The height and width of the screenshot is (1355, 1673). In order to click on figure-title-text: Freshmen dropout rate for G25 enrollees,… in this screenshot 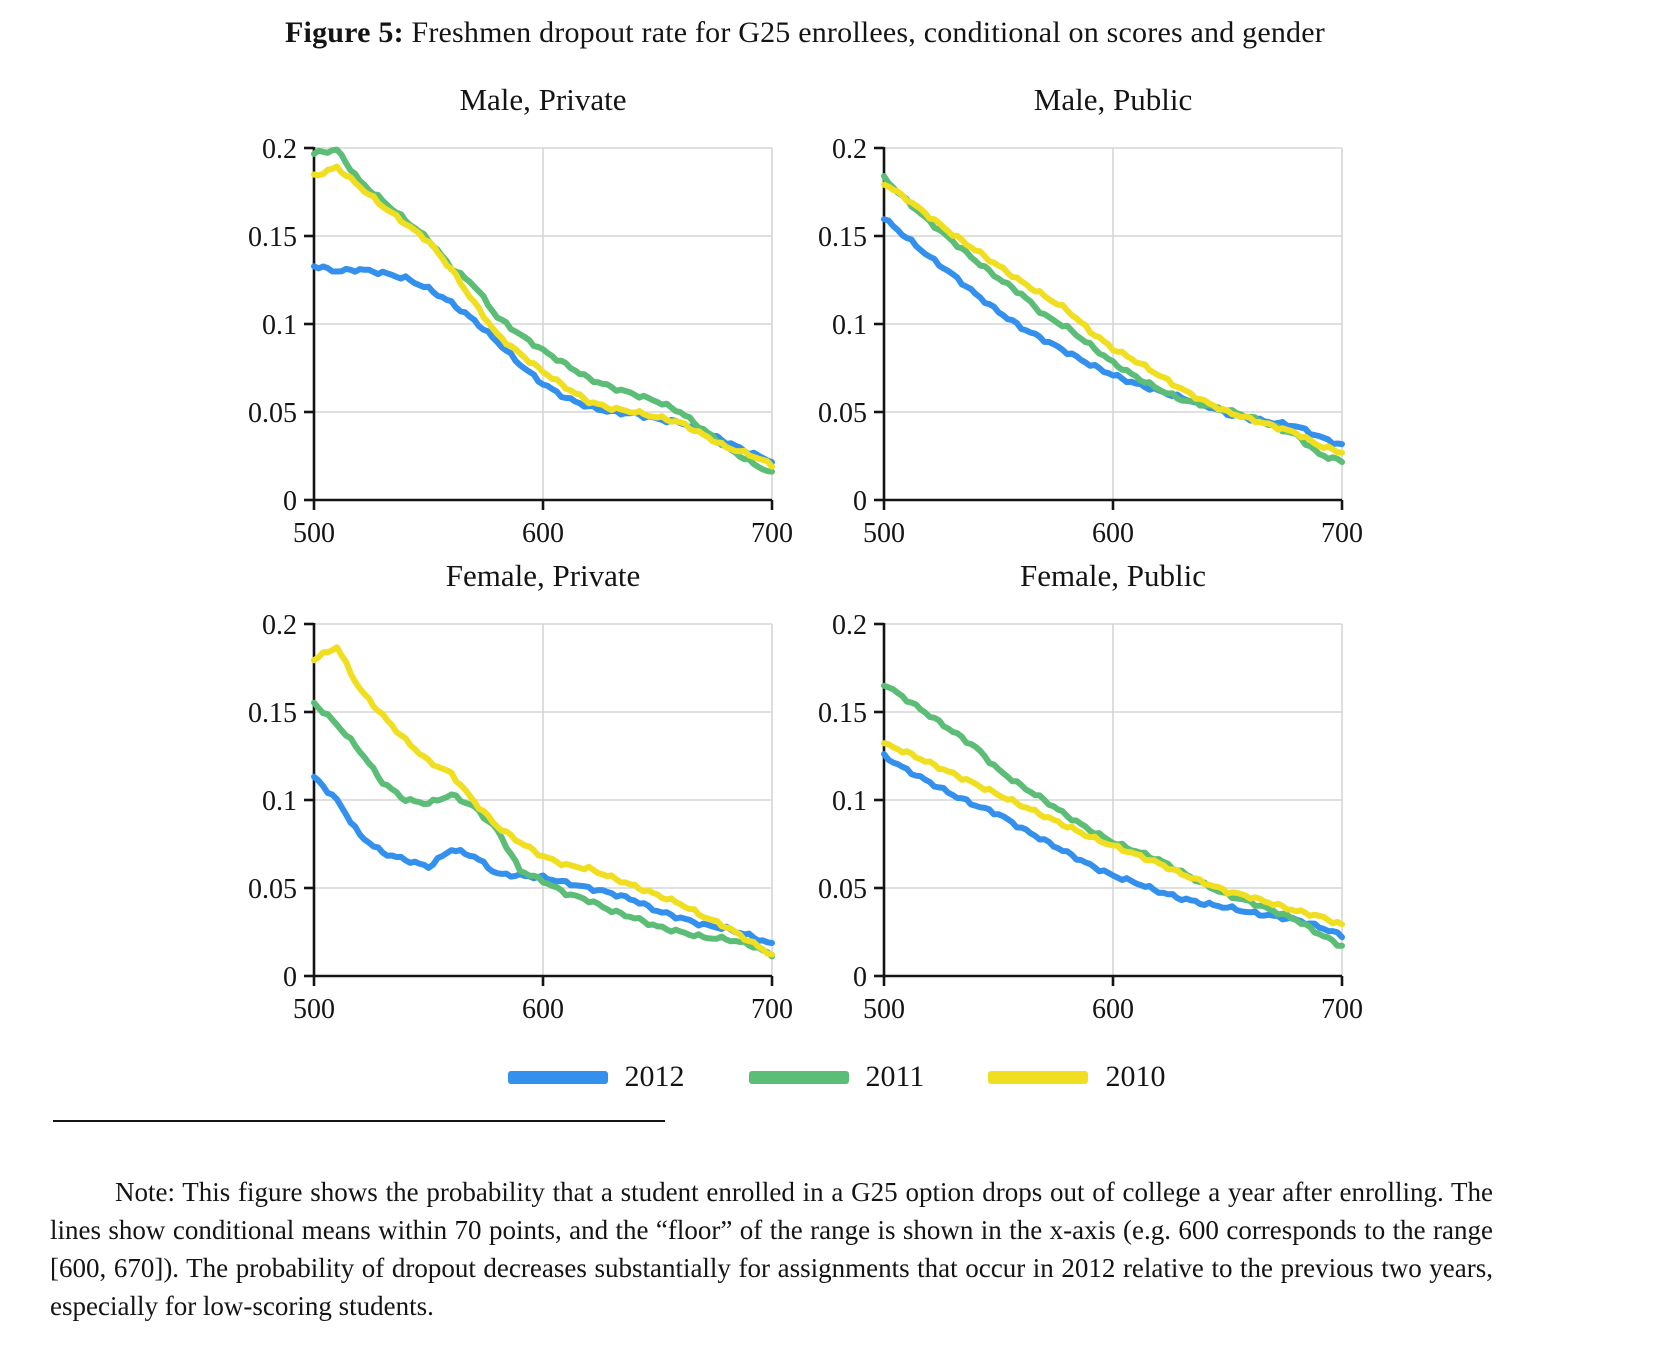, I will do `click(864, 32)`.